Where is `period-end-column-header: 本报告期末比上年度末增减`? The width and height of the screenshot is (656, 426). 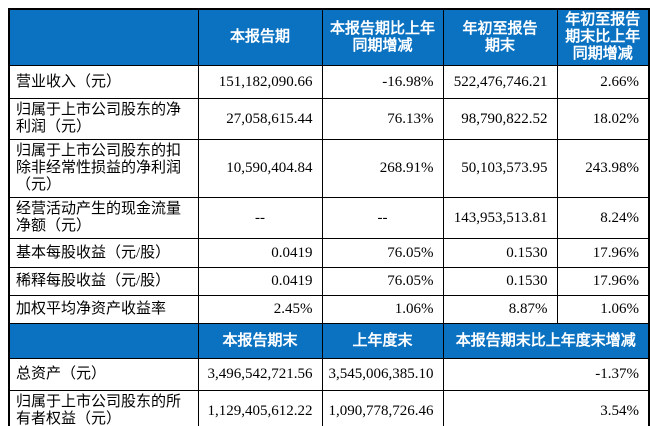
period-end-column-header: 本报告期末比上年度末增减 is located at coordinates (546, 341).